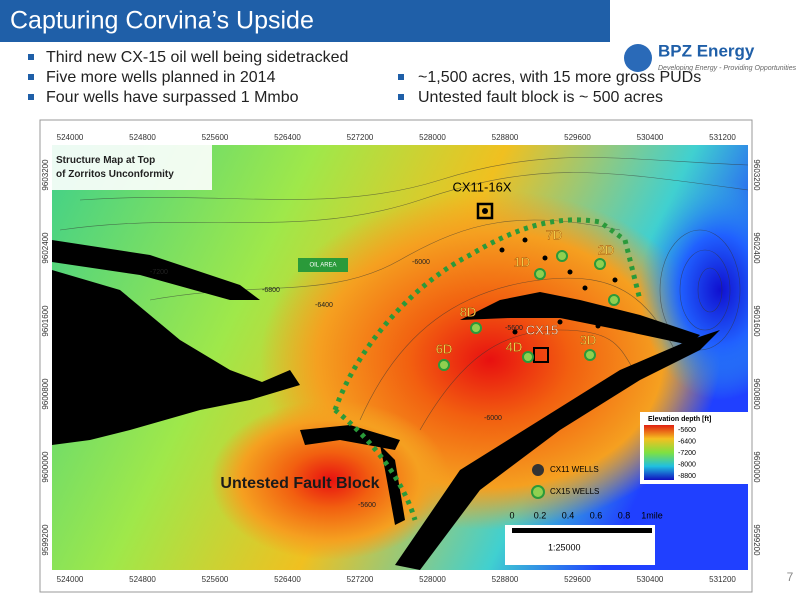 This screenshot has height=605, width=800. I want to click on well-label: 1D, so click(522, 261).